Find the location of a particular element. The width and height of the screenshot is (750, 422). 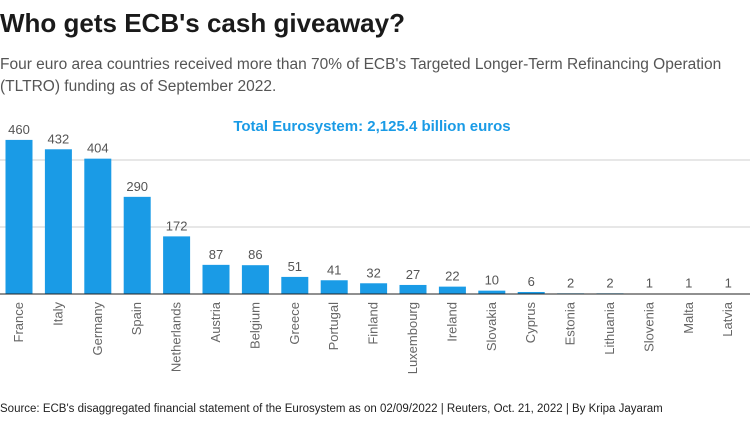

x-tick-label: Portugal is located at coordinates (333, 326).